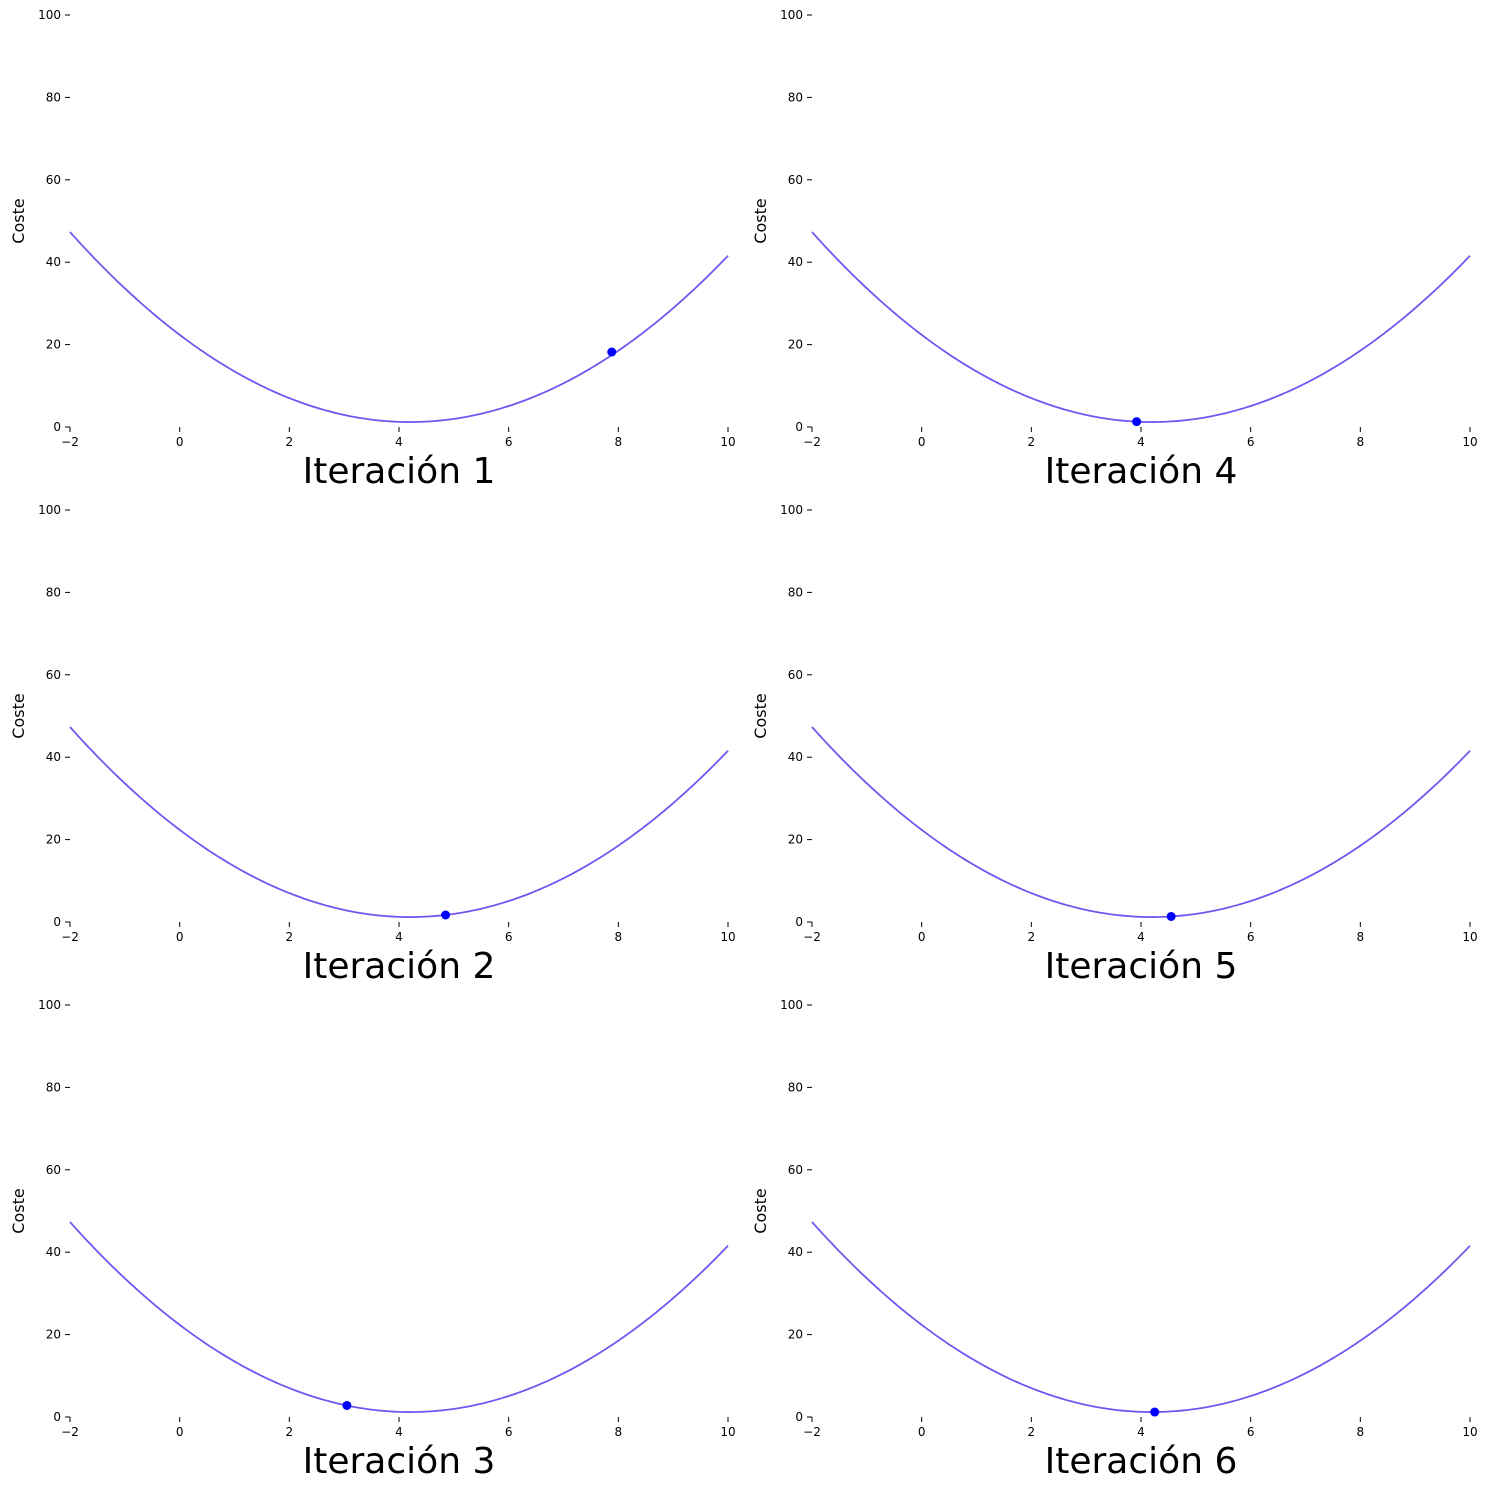 The image size is (1489, 1489). Describe the element at coordinates (399, 1461) in the screenshot. I see `panel-title: Iteración 3` at that location.